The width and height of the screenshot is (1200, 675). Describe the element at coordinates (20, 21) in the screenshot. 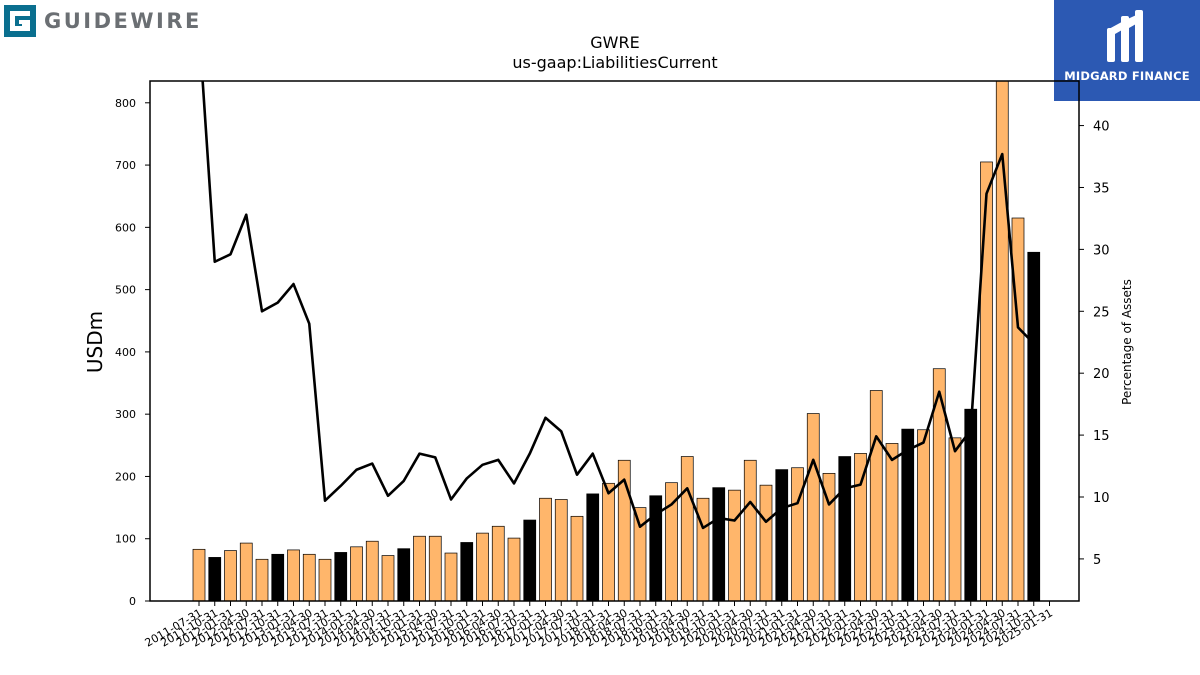

I see `guidewire-logo-icon` at that location.